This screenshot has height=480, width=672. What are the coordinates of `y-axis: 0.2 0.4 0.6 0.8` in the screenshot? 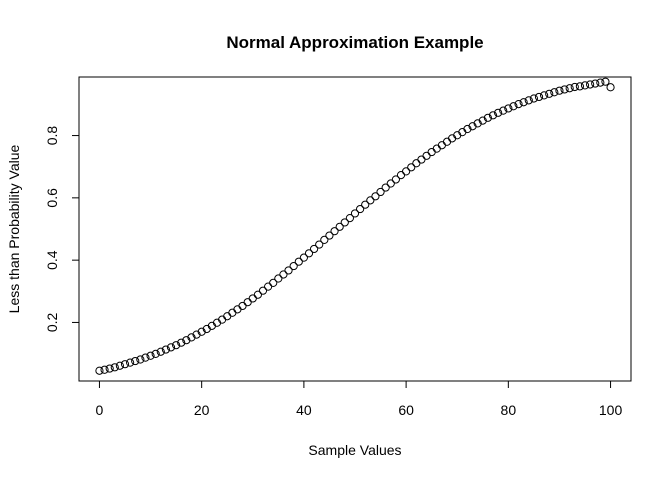 It's located at (62, 229).